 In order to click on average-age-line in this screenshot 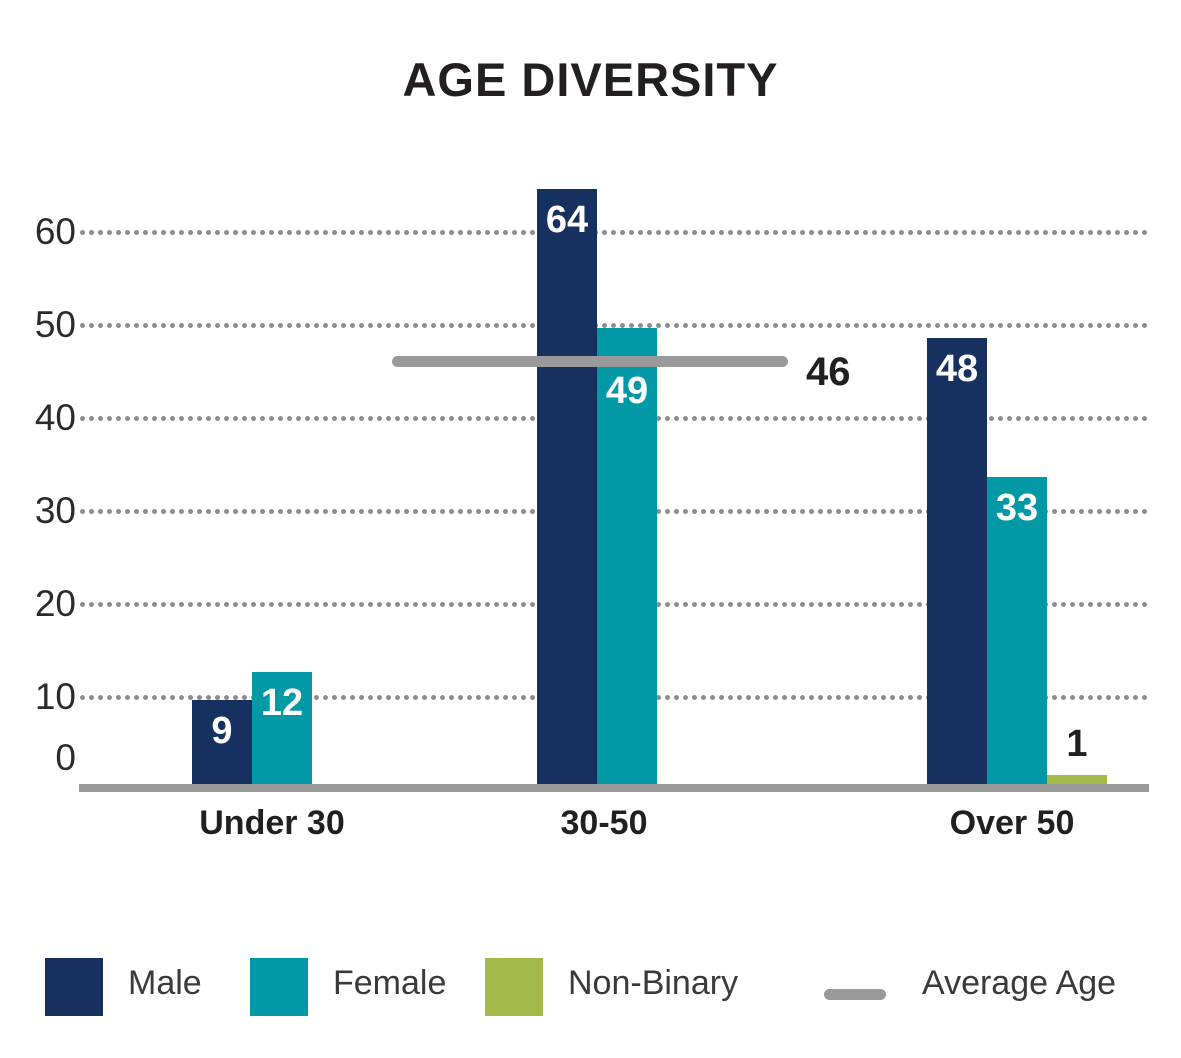, I will do `click(590, 361)`.